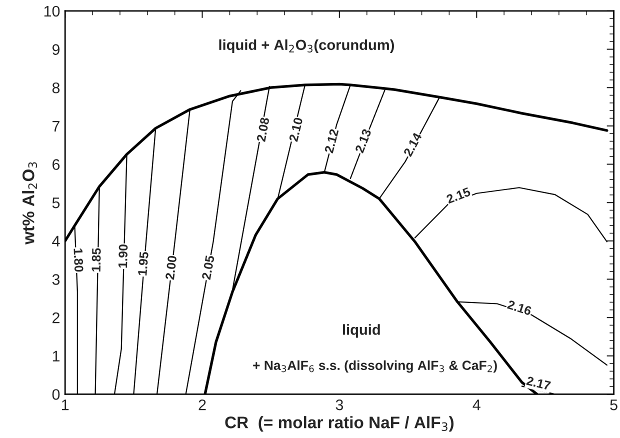 This screenshot has height=438, width=620. I want to click on y-tick-label: 3, so click(56, 279).